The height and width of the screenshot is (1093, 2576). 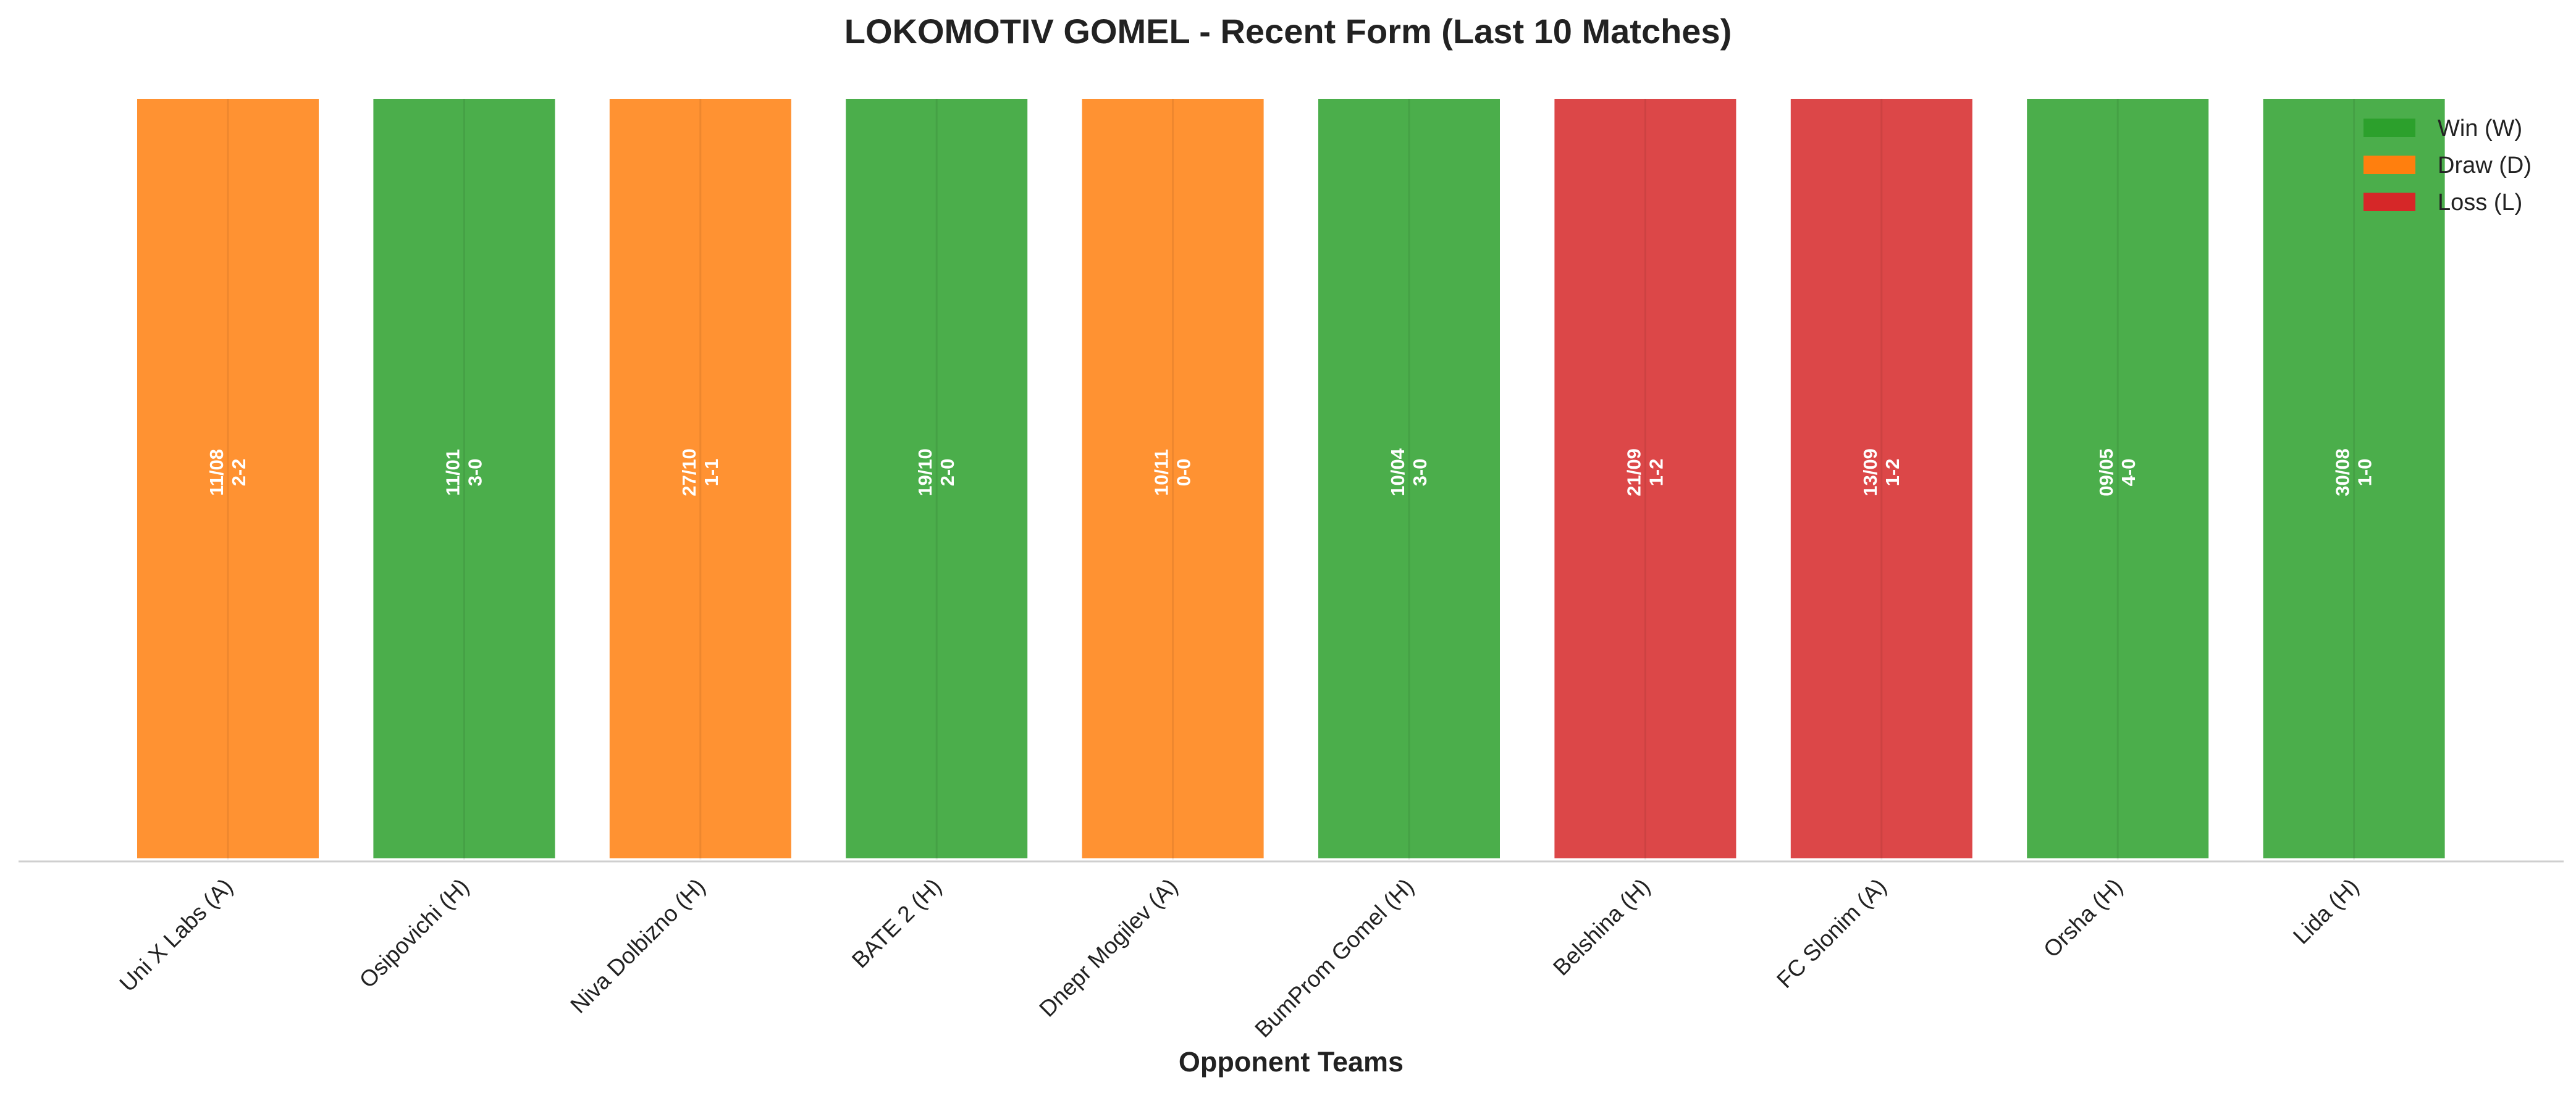 What do you see at coordinates (2325, 911) in the screenshot?
I see `x-tick-label-10: Lida (H)` at bounding box center [2325, 911].